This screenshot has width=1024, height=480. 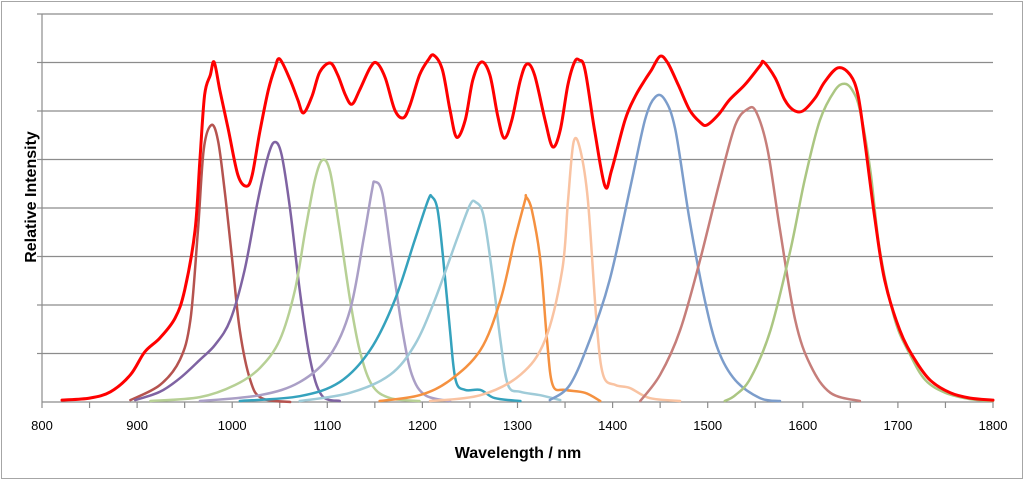 I want to click on x-tick-label: 1300, so click(x=517, y=425).